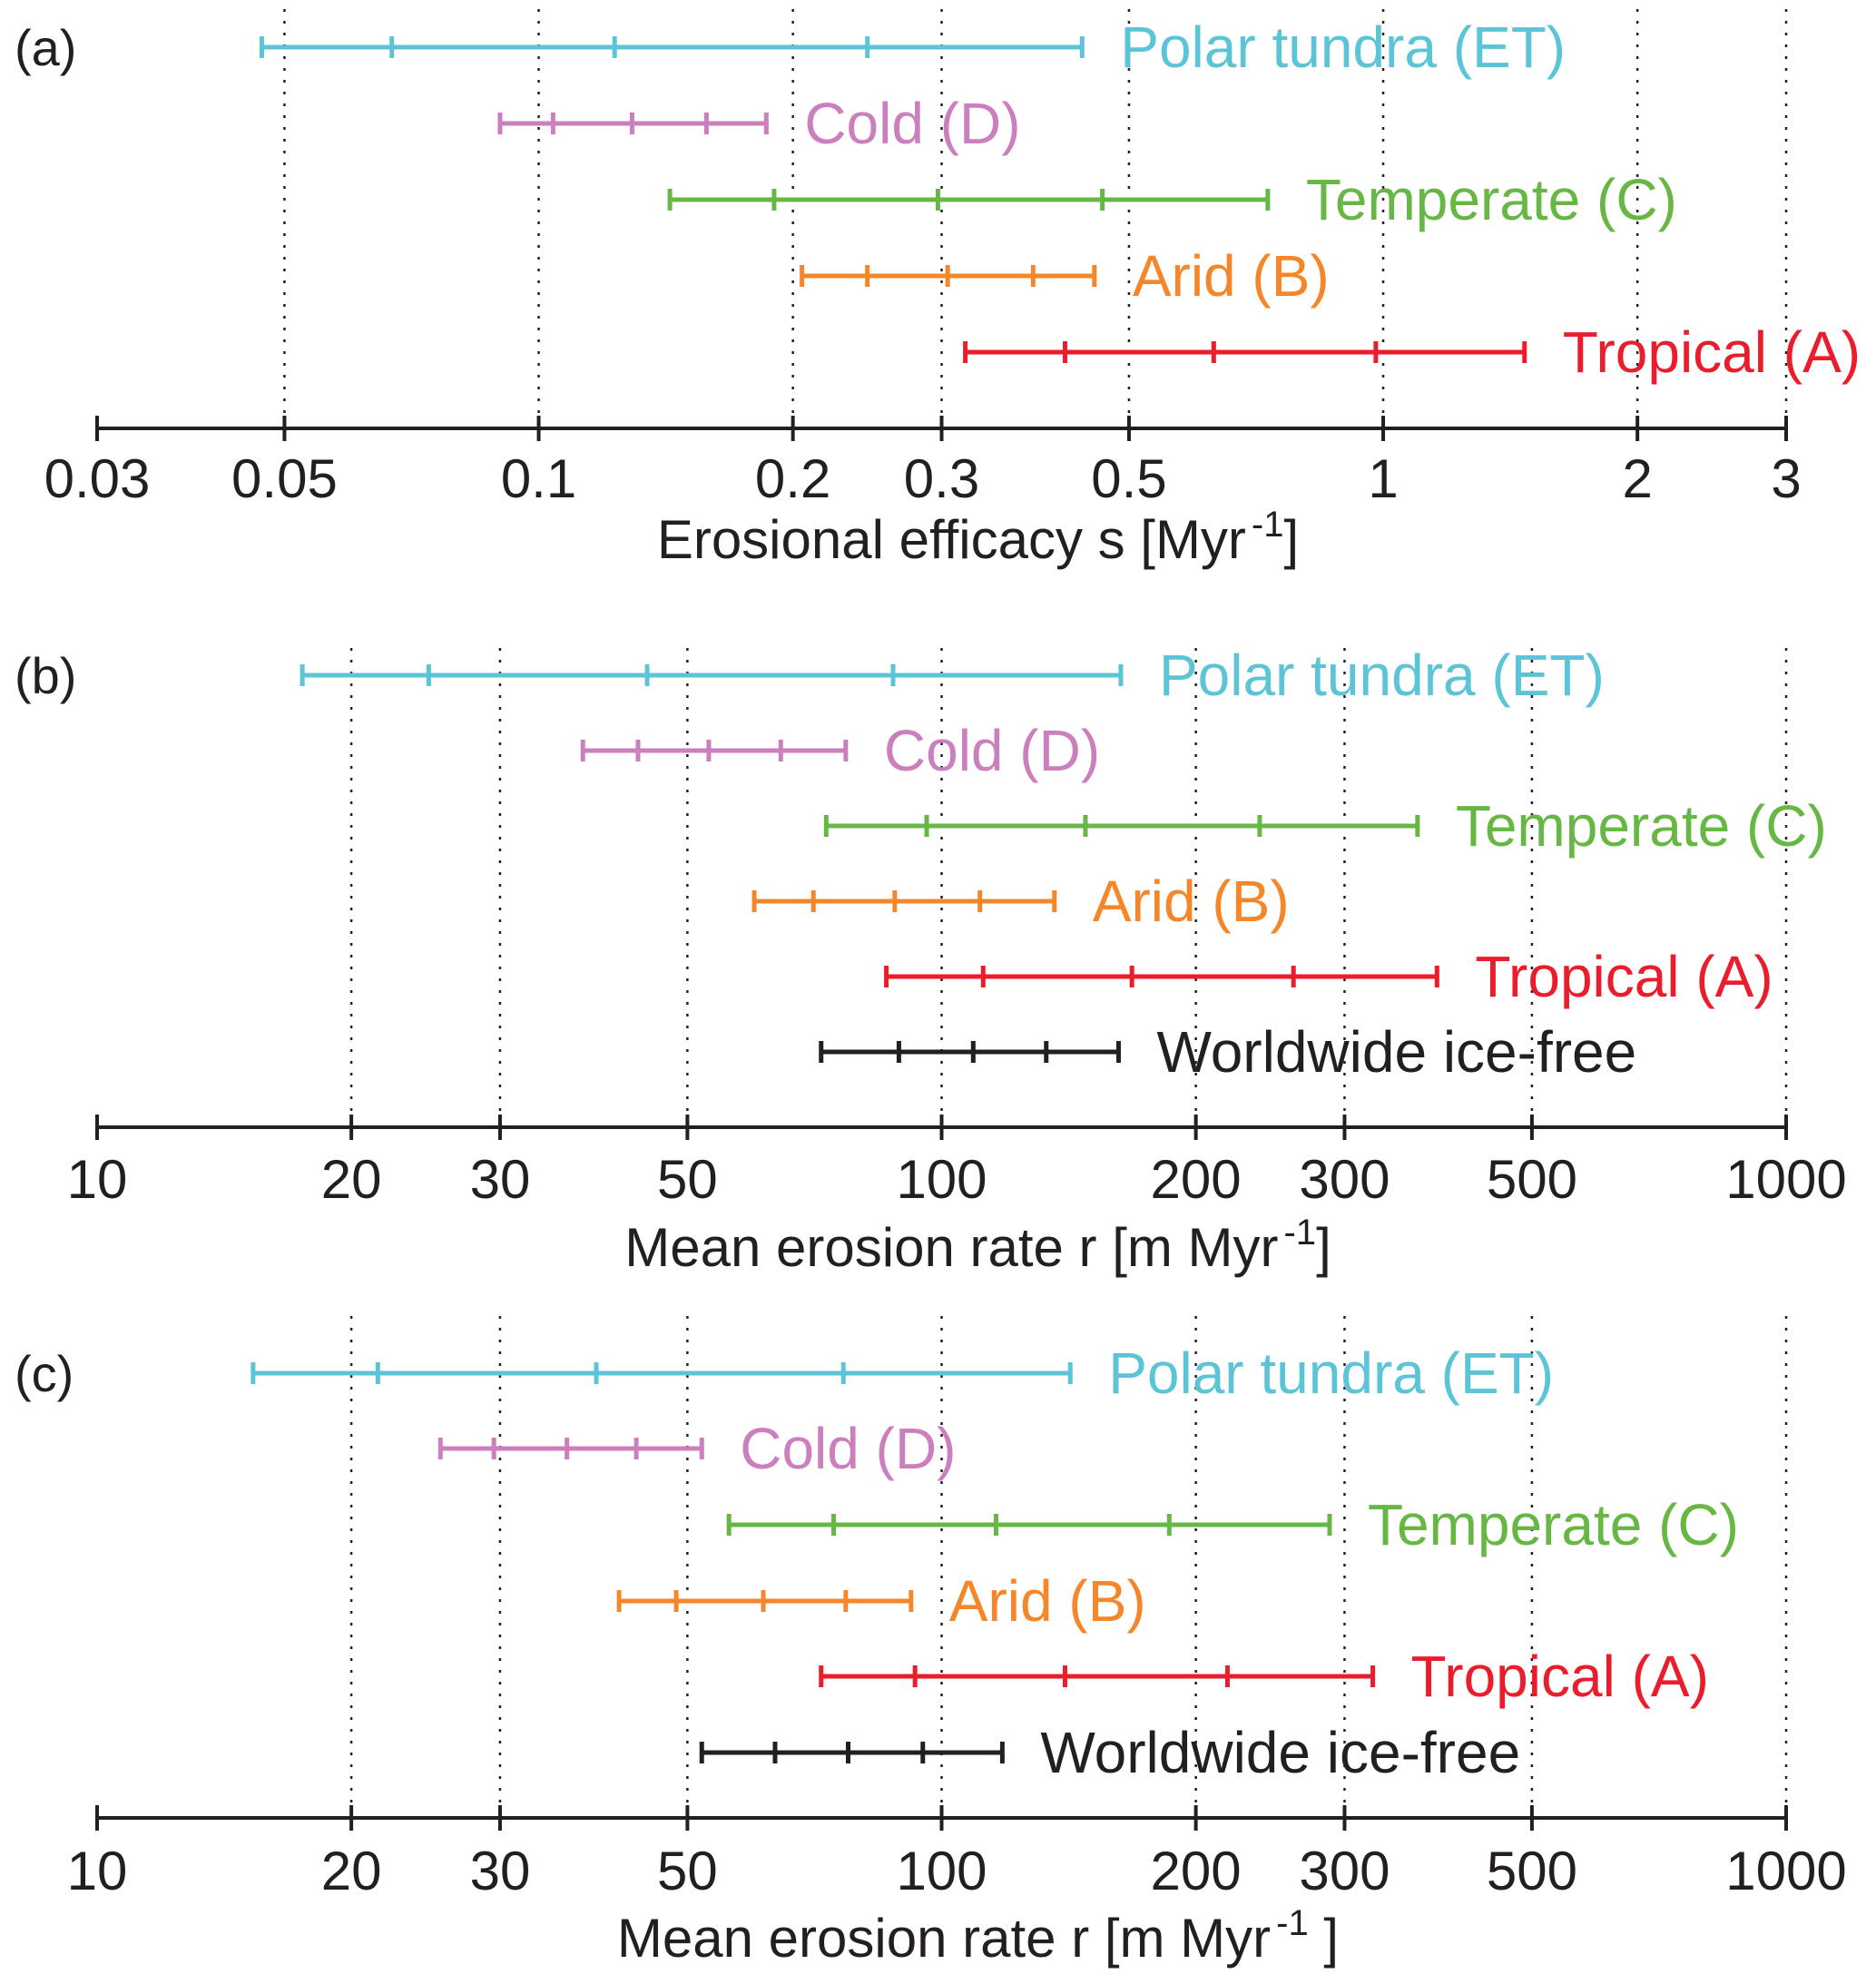 This screenshot has height=1984, width=1876. What do you see at coordinates (942, 478) in the screenshot?
I see `x-tick-label: 0.3` at bounding box center [942, 478].